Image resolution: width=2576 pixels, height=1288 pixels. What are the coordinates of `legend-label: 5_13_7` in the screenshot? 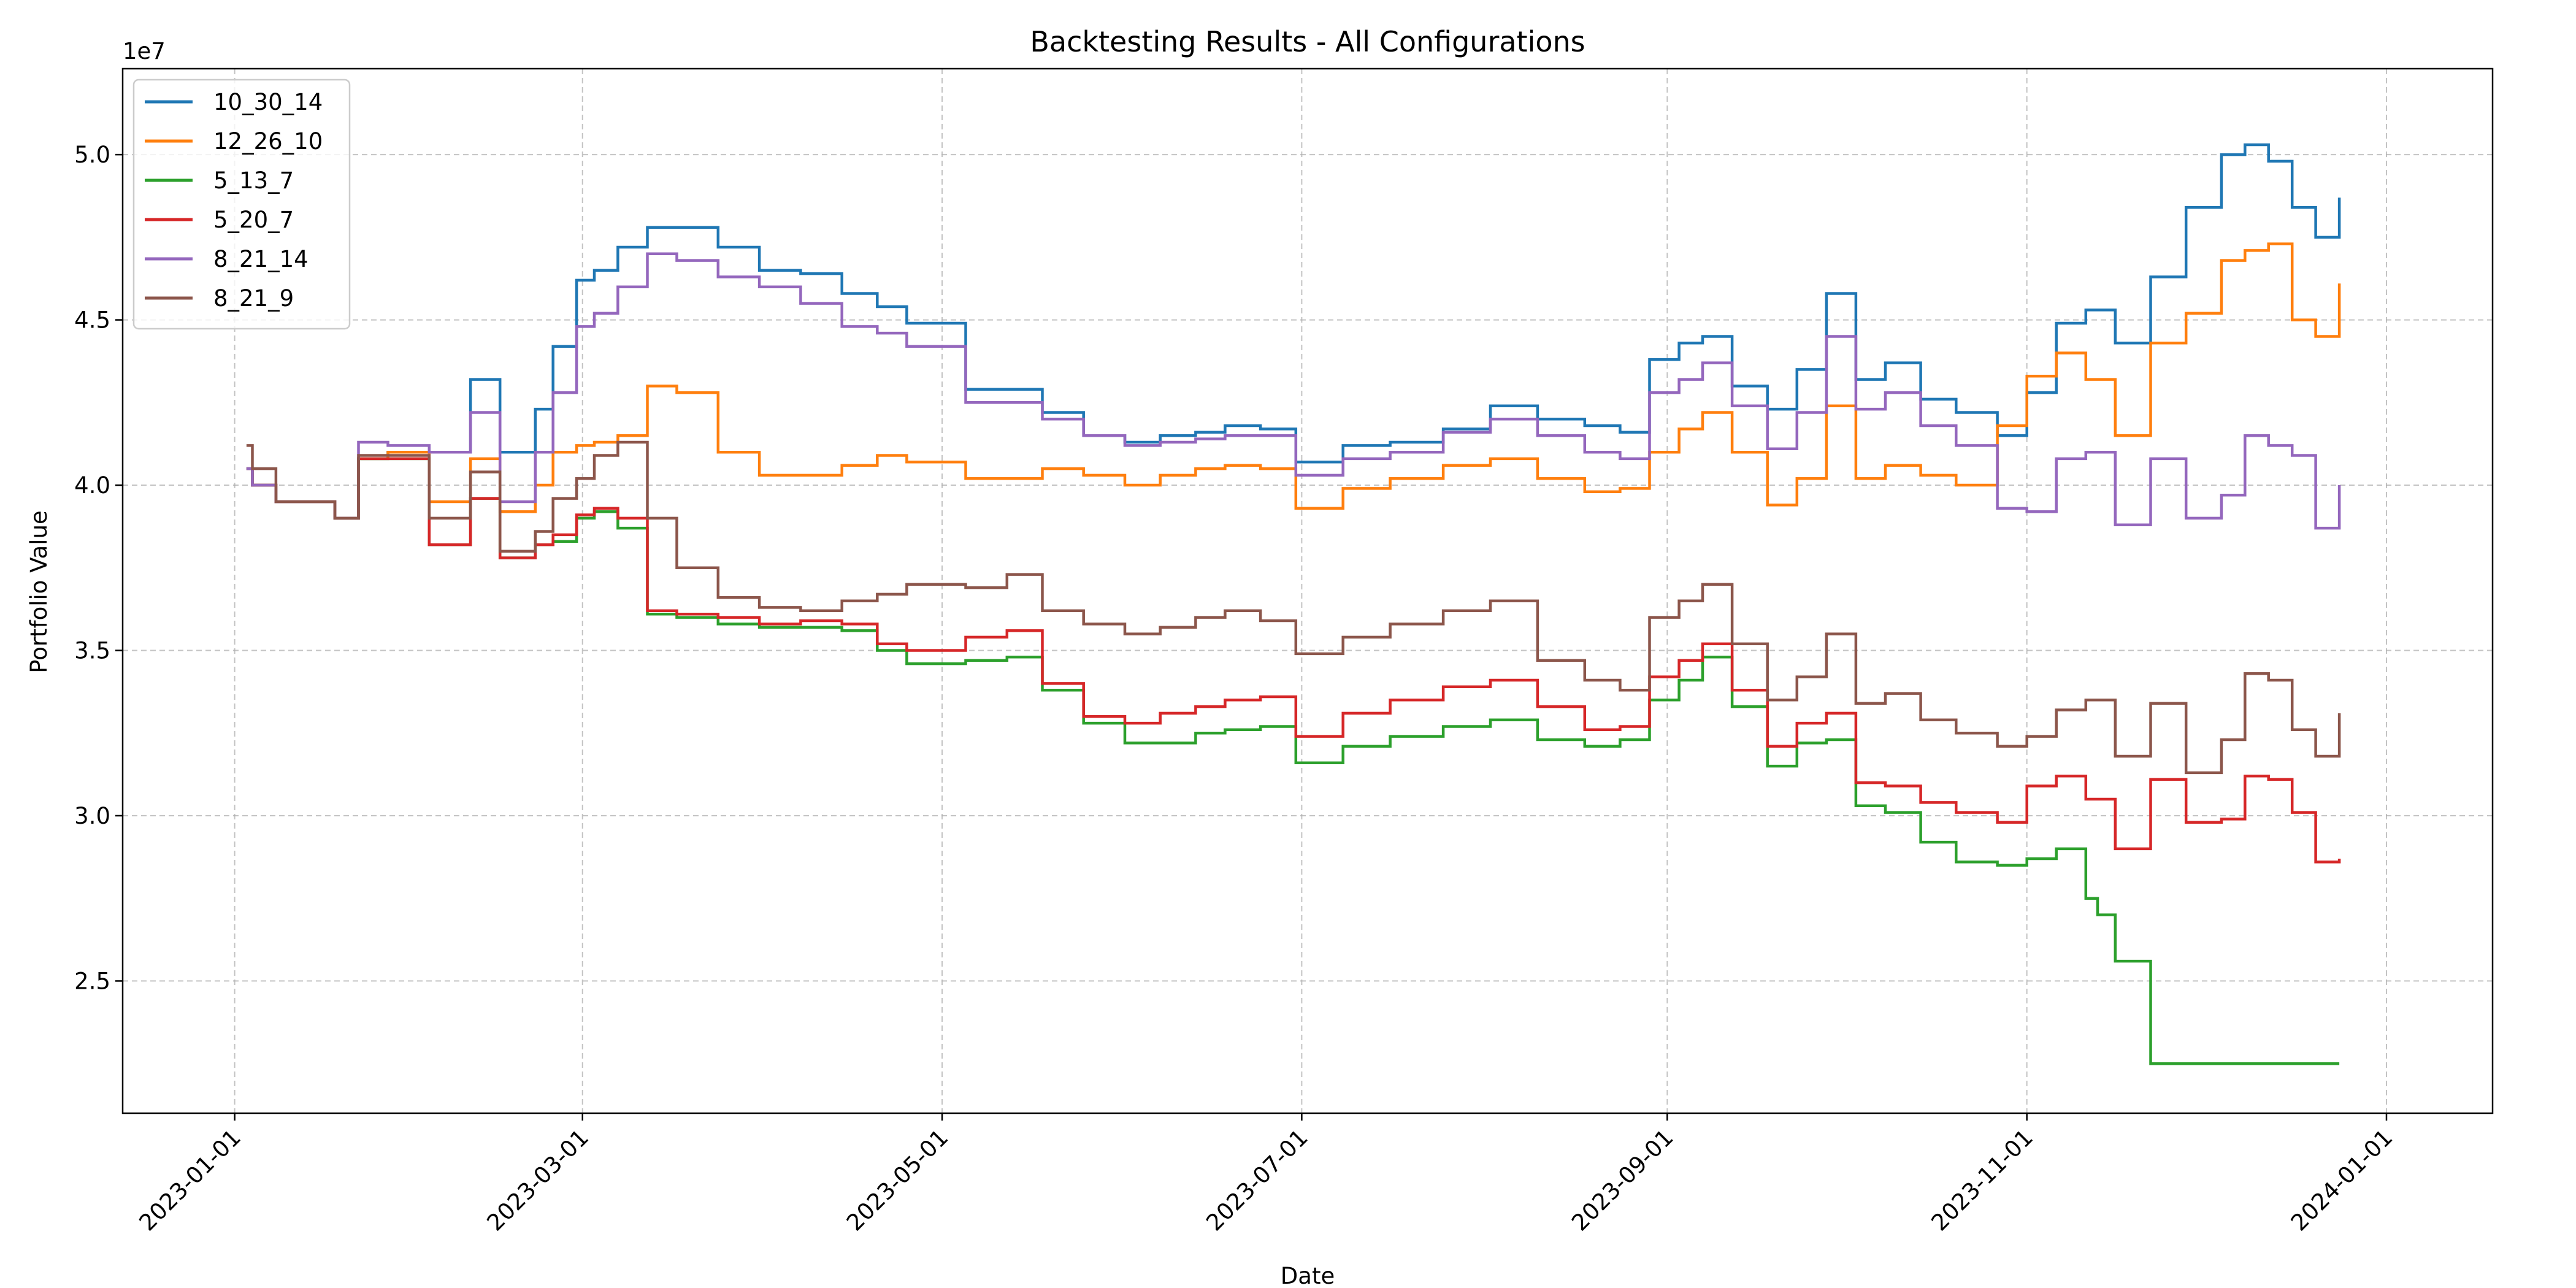 It's located at (253, 180).